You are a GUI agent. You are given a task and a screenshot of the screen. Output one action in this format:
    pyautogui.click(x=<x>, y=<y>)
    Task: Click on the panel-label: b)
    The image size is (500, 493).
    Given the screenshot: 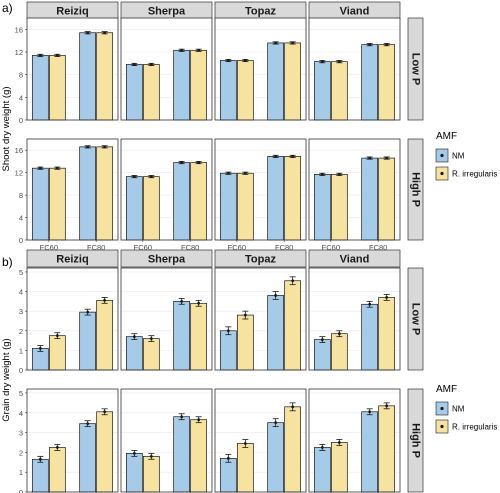 What is the action you would take?
    pyautogui.click(x=7, y=262)
    